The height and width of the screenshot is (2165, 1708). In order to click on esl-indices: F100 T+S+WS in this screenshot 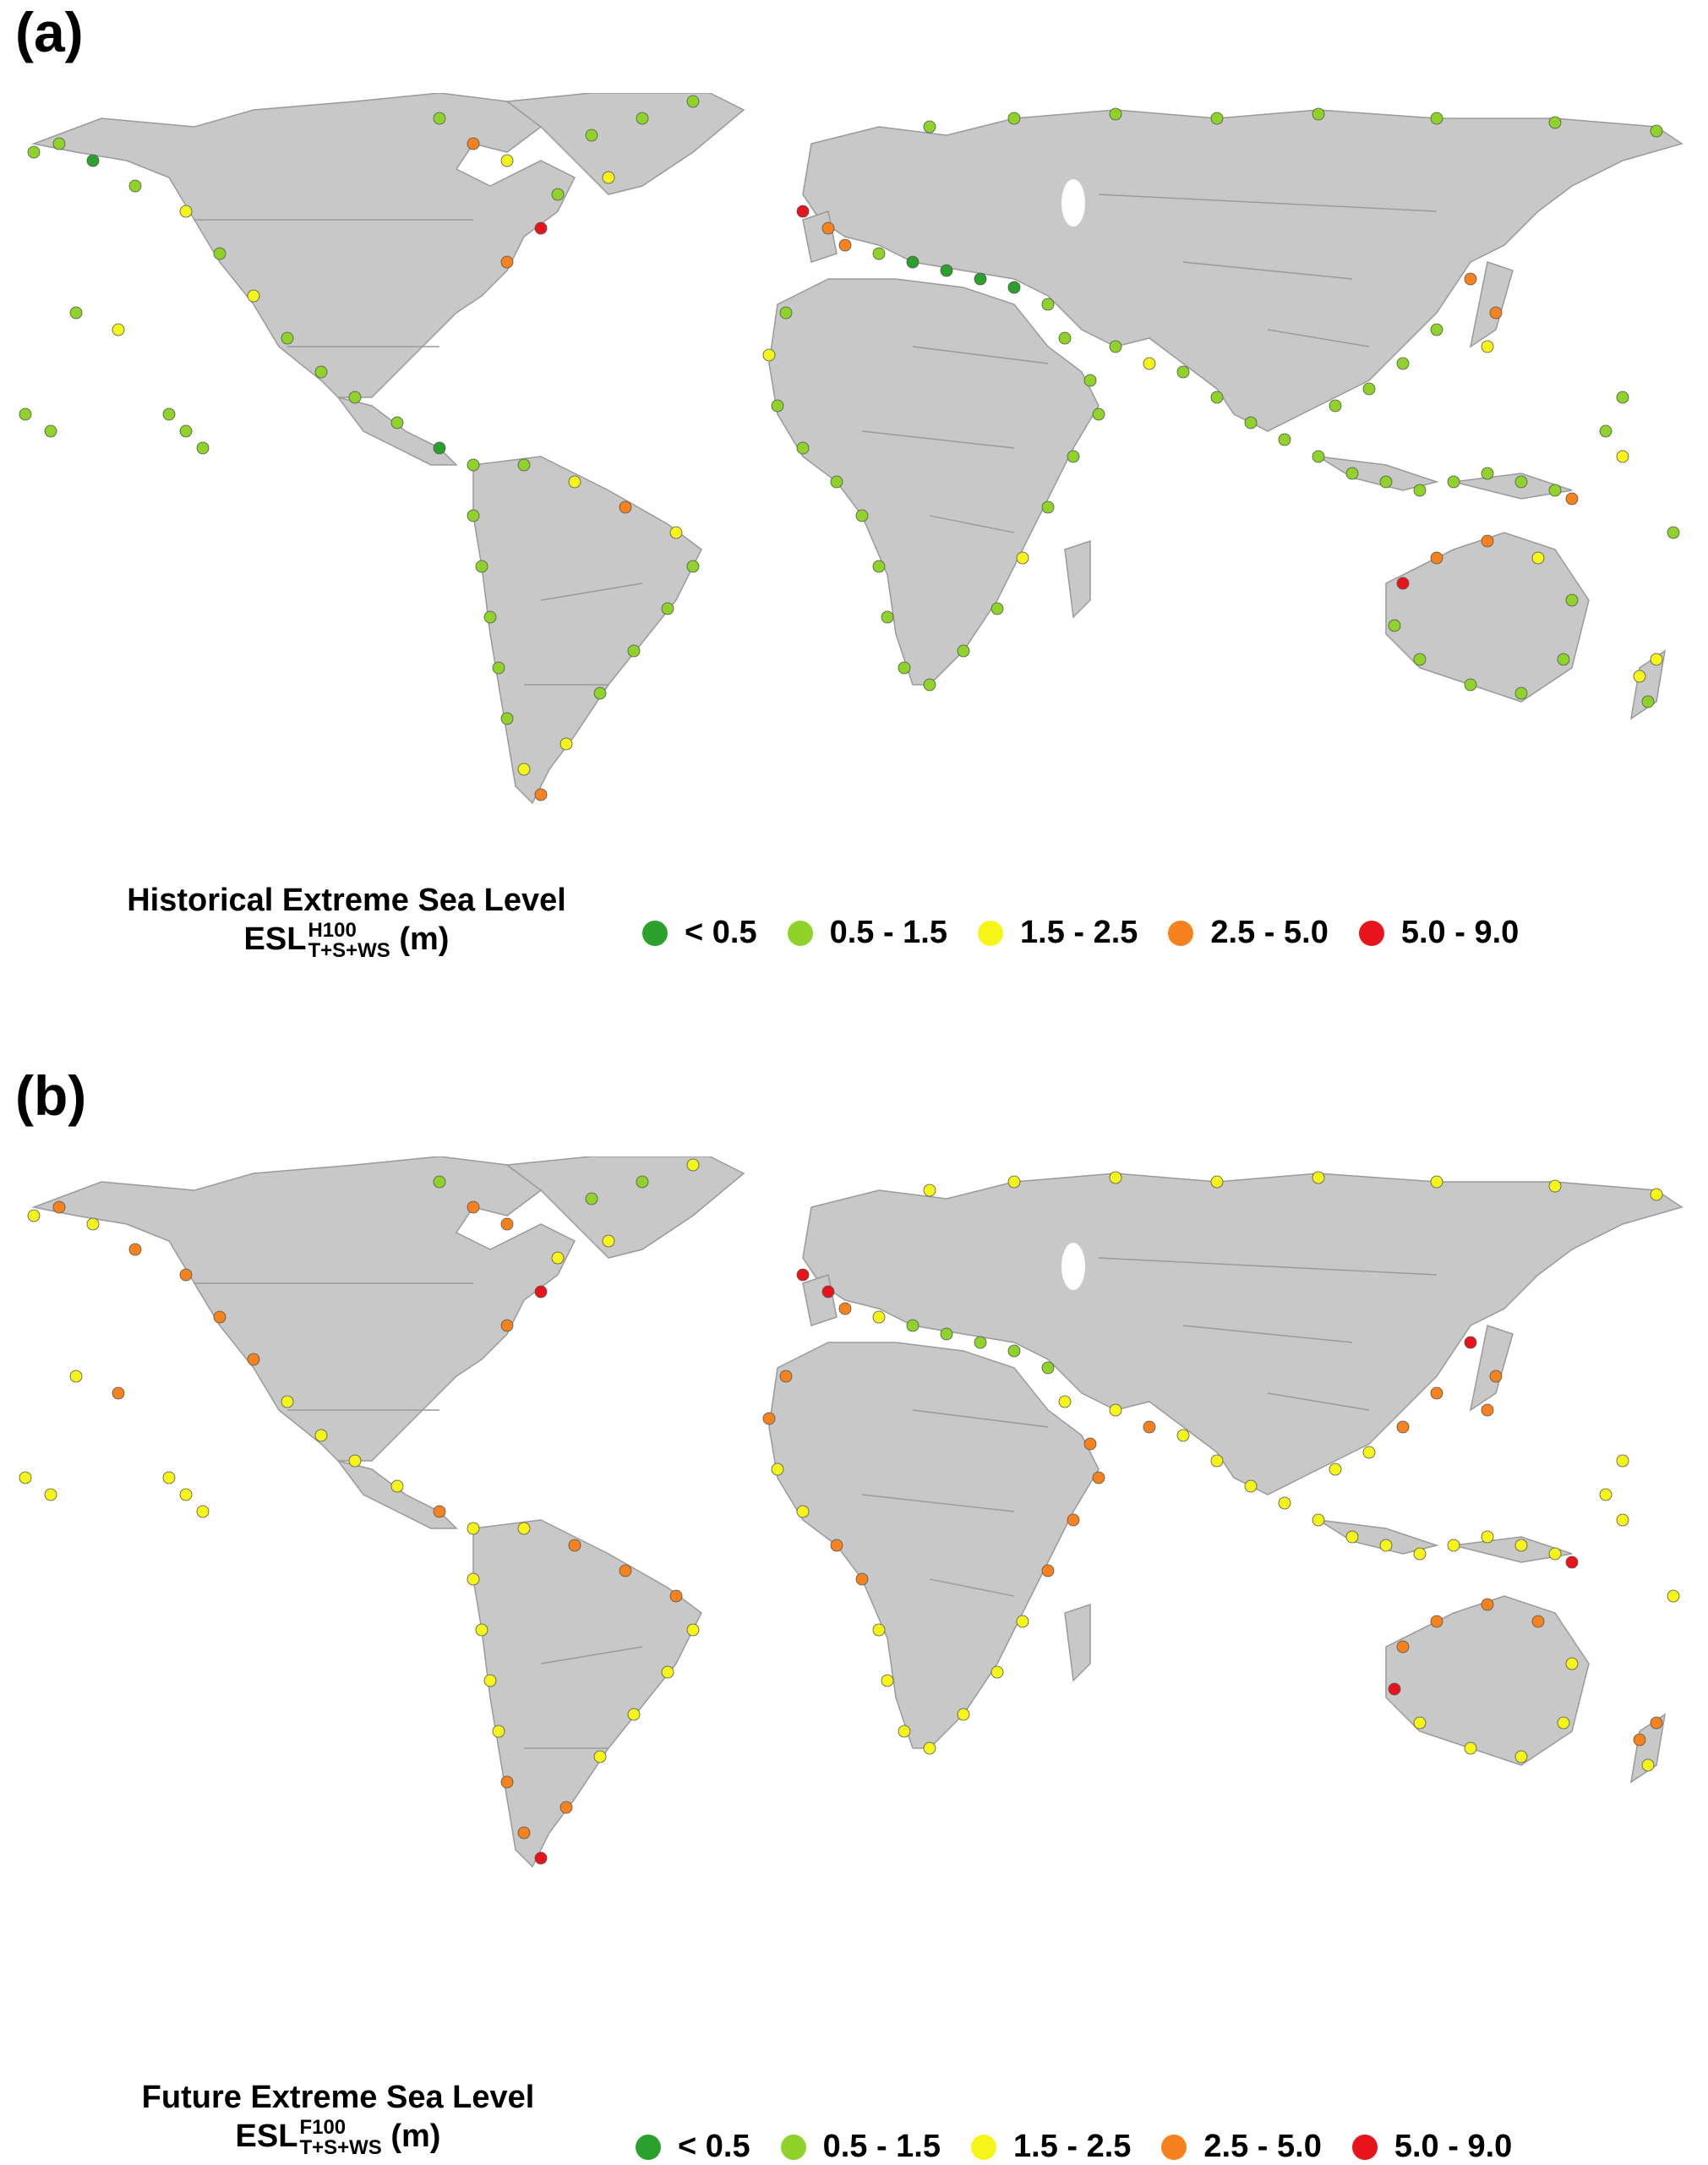, I will do `click(340, 2137)`.